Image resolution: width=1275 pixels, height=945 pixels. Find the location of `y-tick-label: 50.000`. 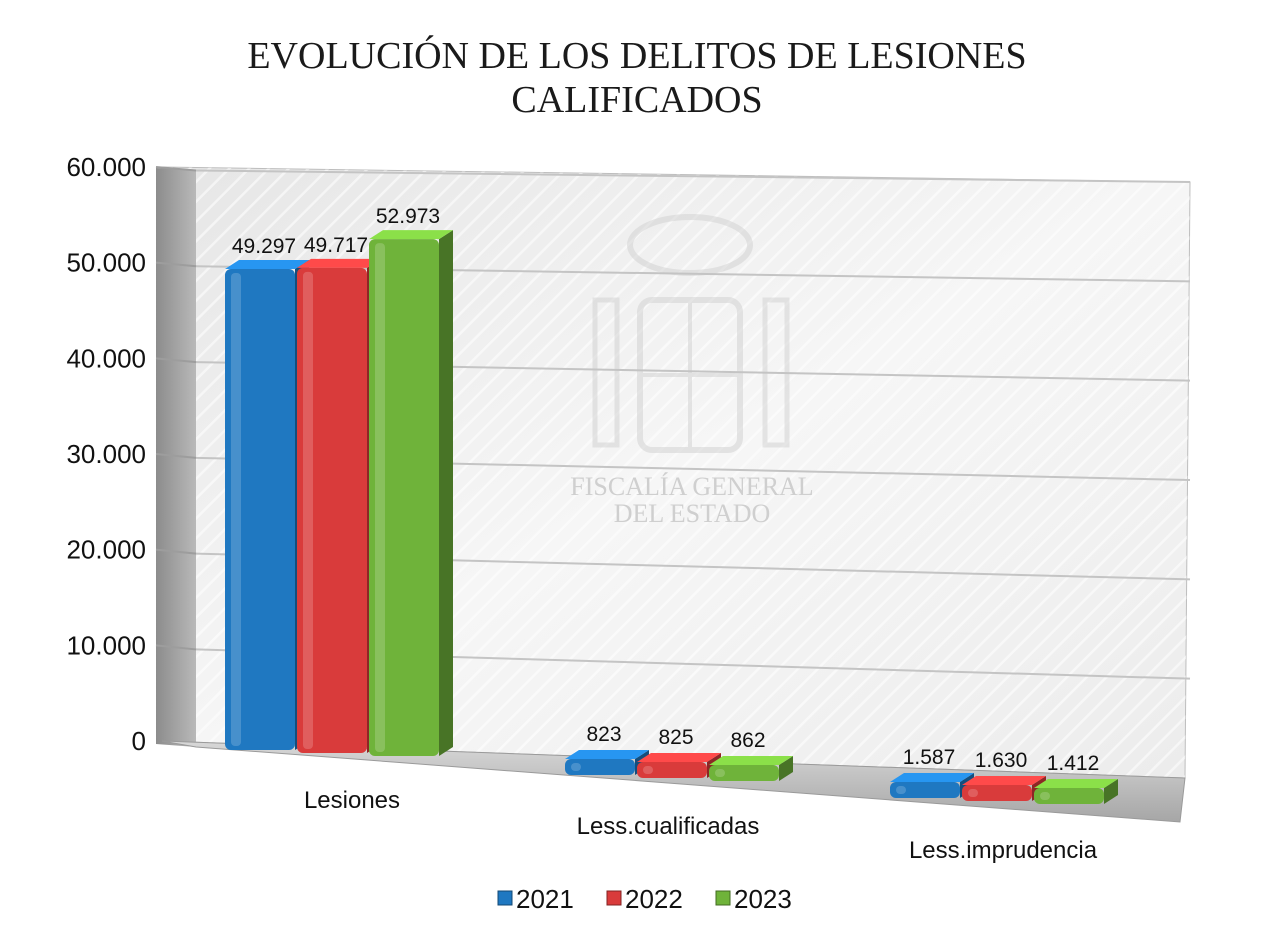

y-tick-label: 50.000 is located at coordinates (106, 263).